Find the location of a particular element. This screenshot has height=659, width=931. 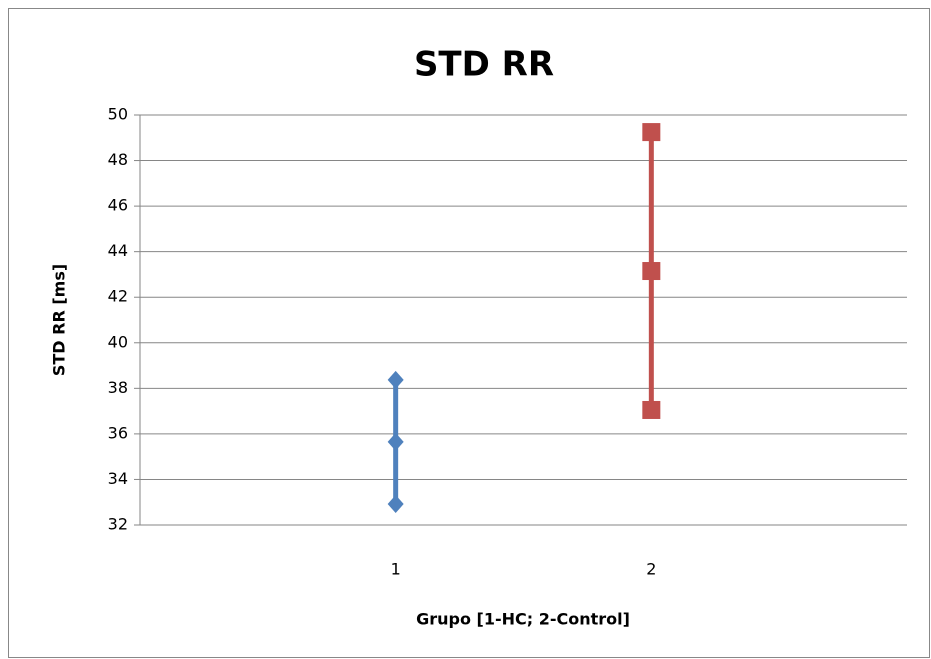

chart-title: STD RR is located at coordinates (484, 65).